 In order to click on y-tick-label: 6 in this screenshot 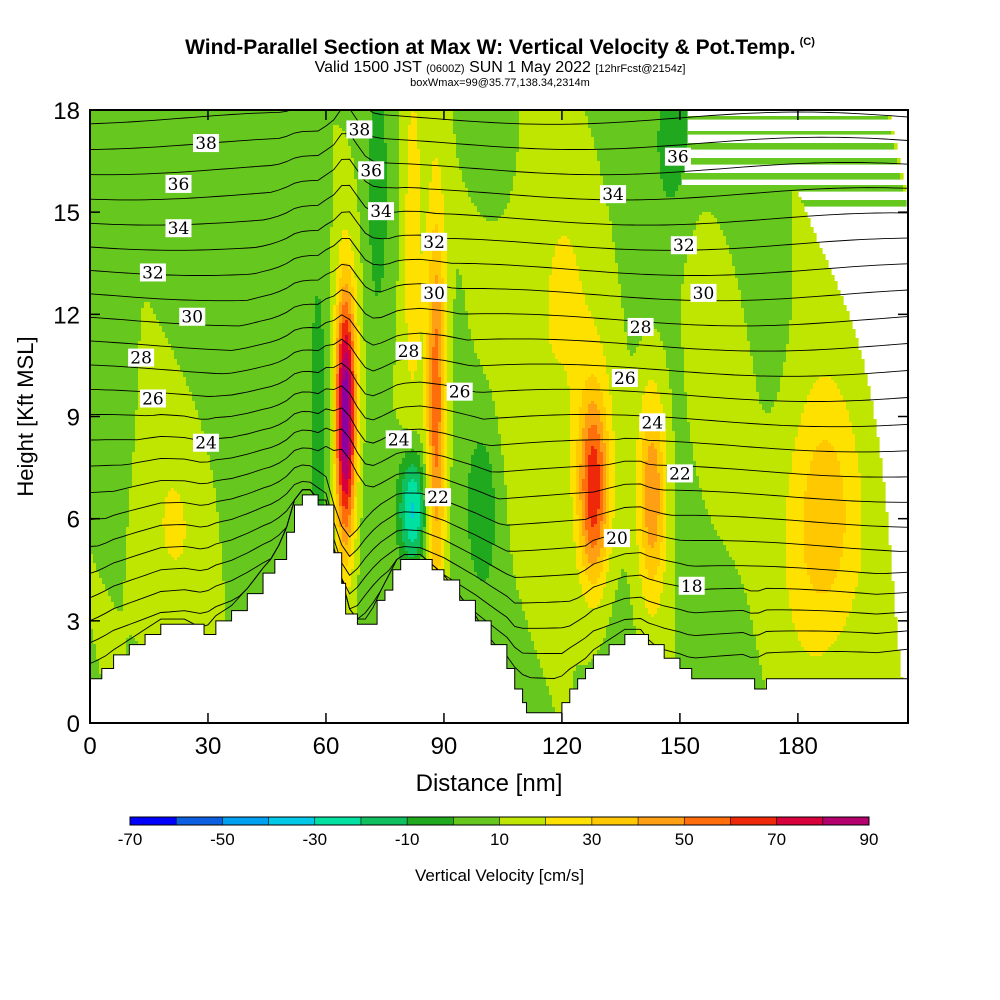, I will do `click(73, 520)`.